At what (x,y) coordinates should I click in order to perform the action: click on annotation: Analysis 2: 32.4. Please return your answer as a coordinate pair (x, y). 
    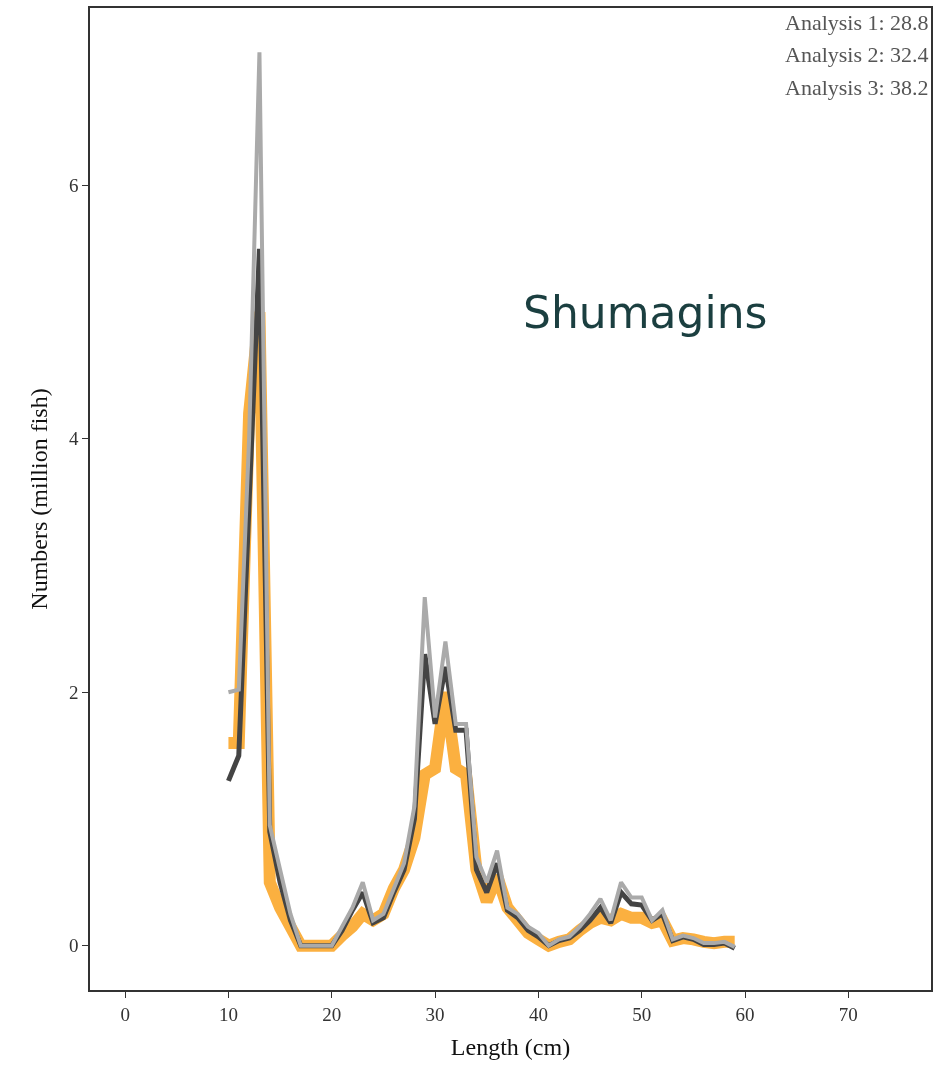
    Looking at the image, I should click on (857, 54).